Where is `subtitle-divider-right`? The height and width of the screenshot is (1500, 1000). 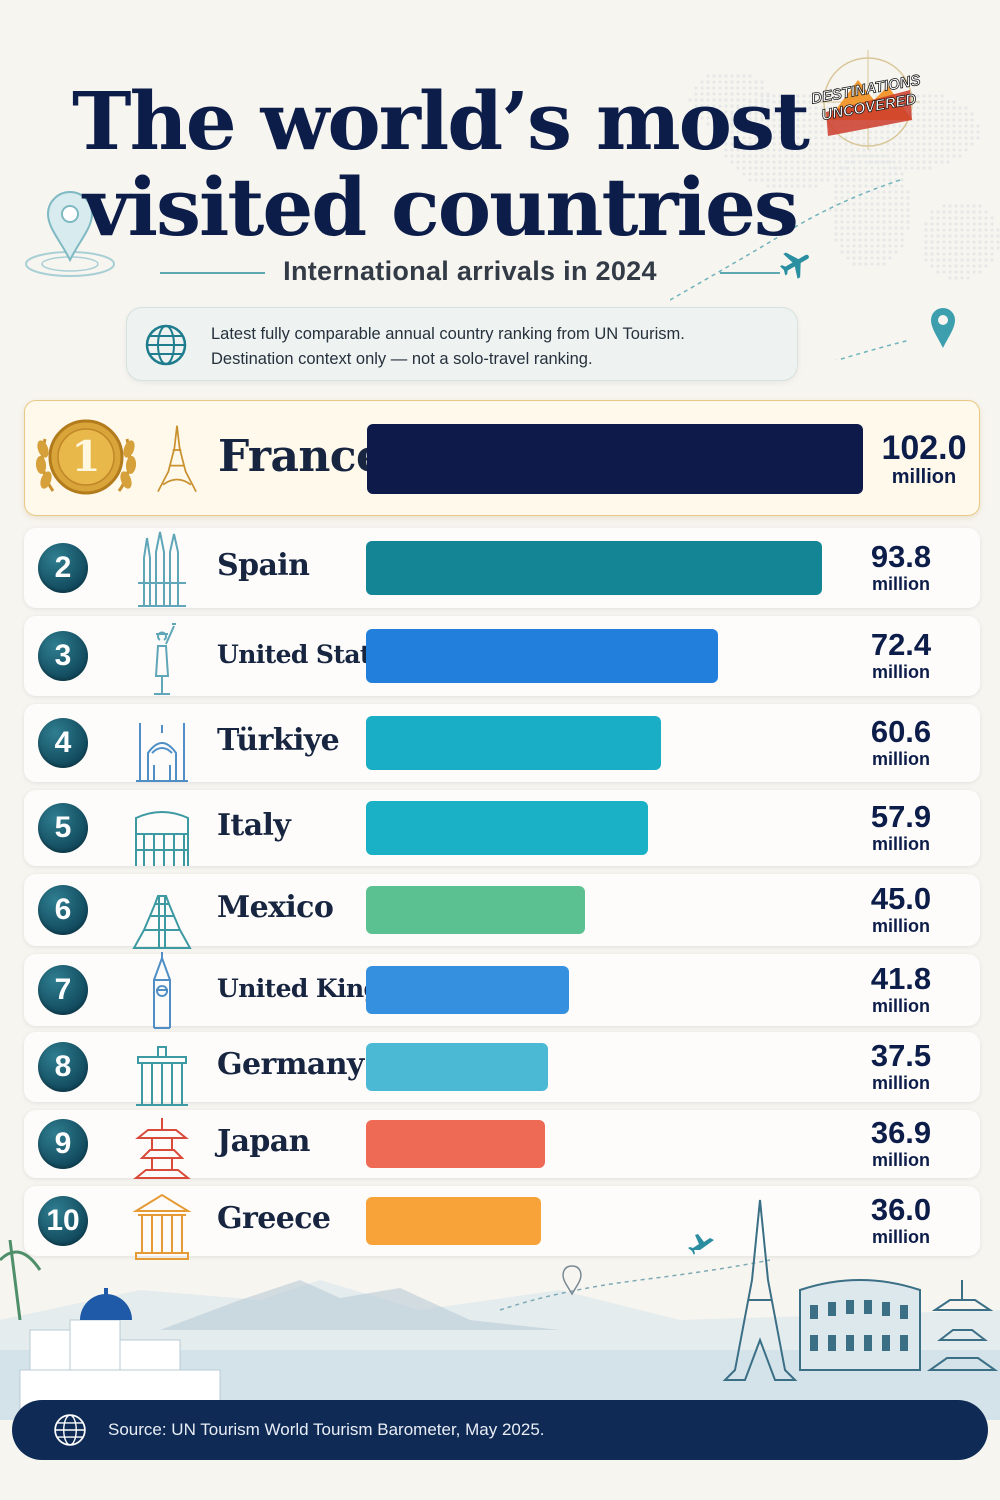
subtitle-divider-right is located at coordinates (750, 273).